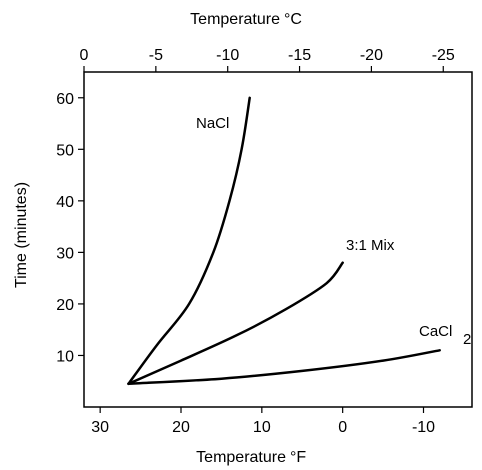  What do you see at coordinates (181, 427) in the screenshot?
I see `bottom-tick-label: 20` at bounding box center [181, 427].